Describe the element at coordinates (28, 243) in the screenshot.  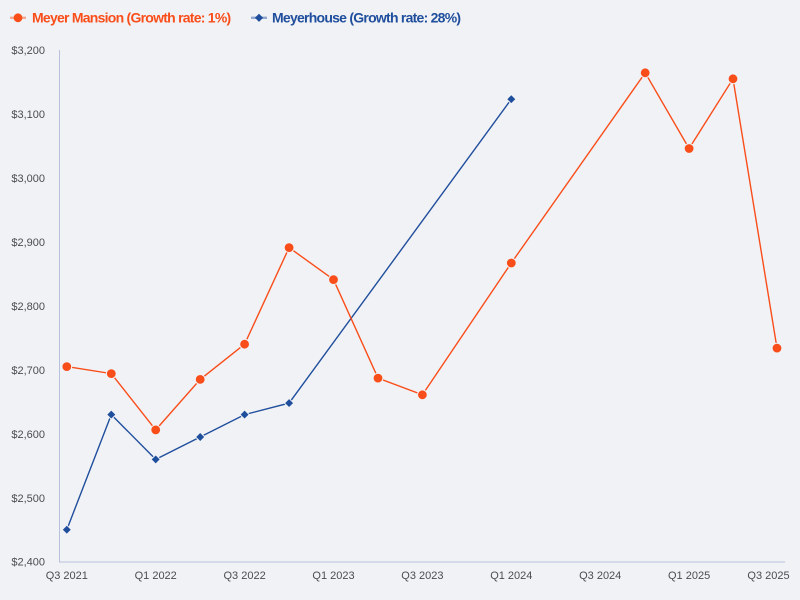
I see `svg-text: $2,900` at that location.